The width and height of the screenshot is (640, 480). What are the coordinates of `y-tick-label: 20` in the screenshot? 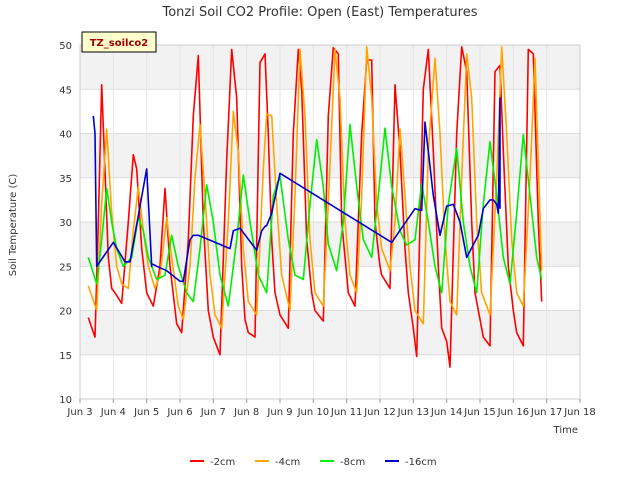 It's located at (65, 312).